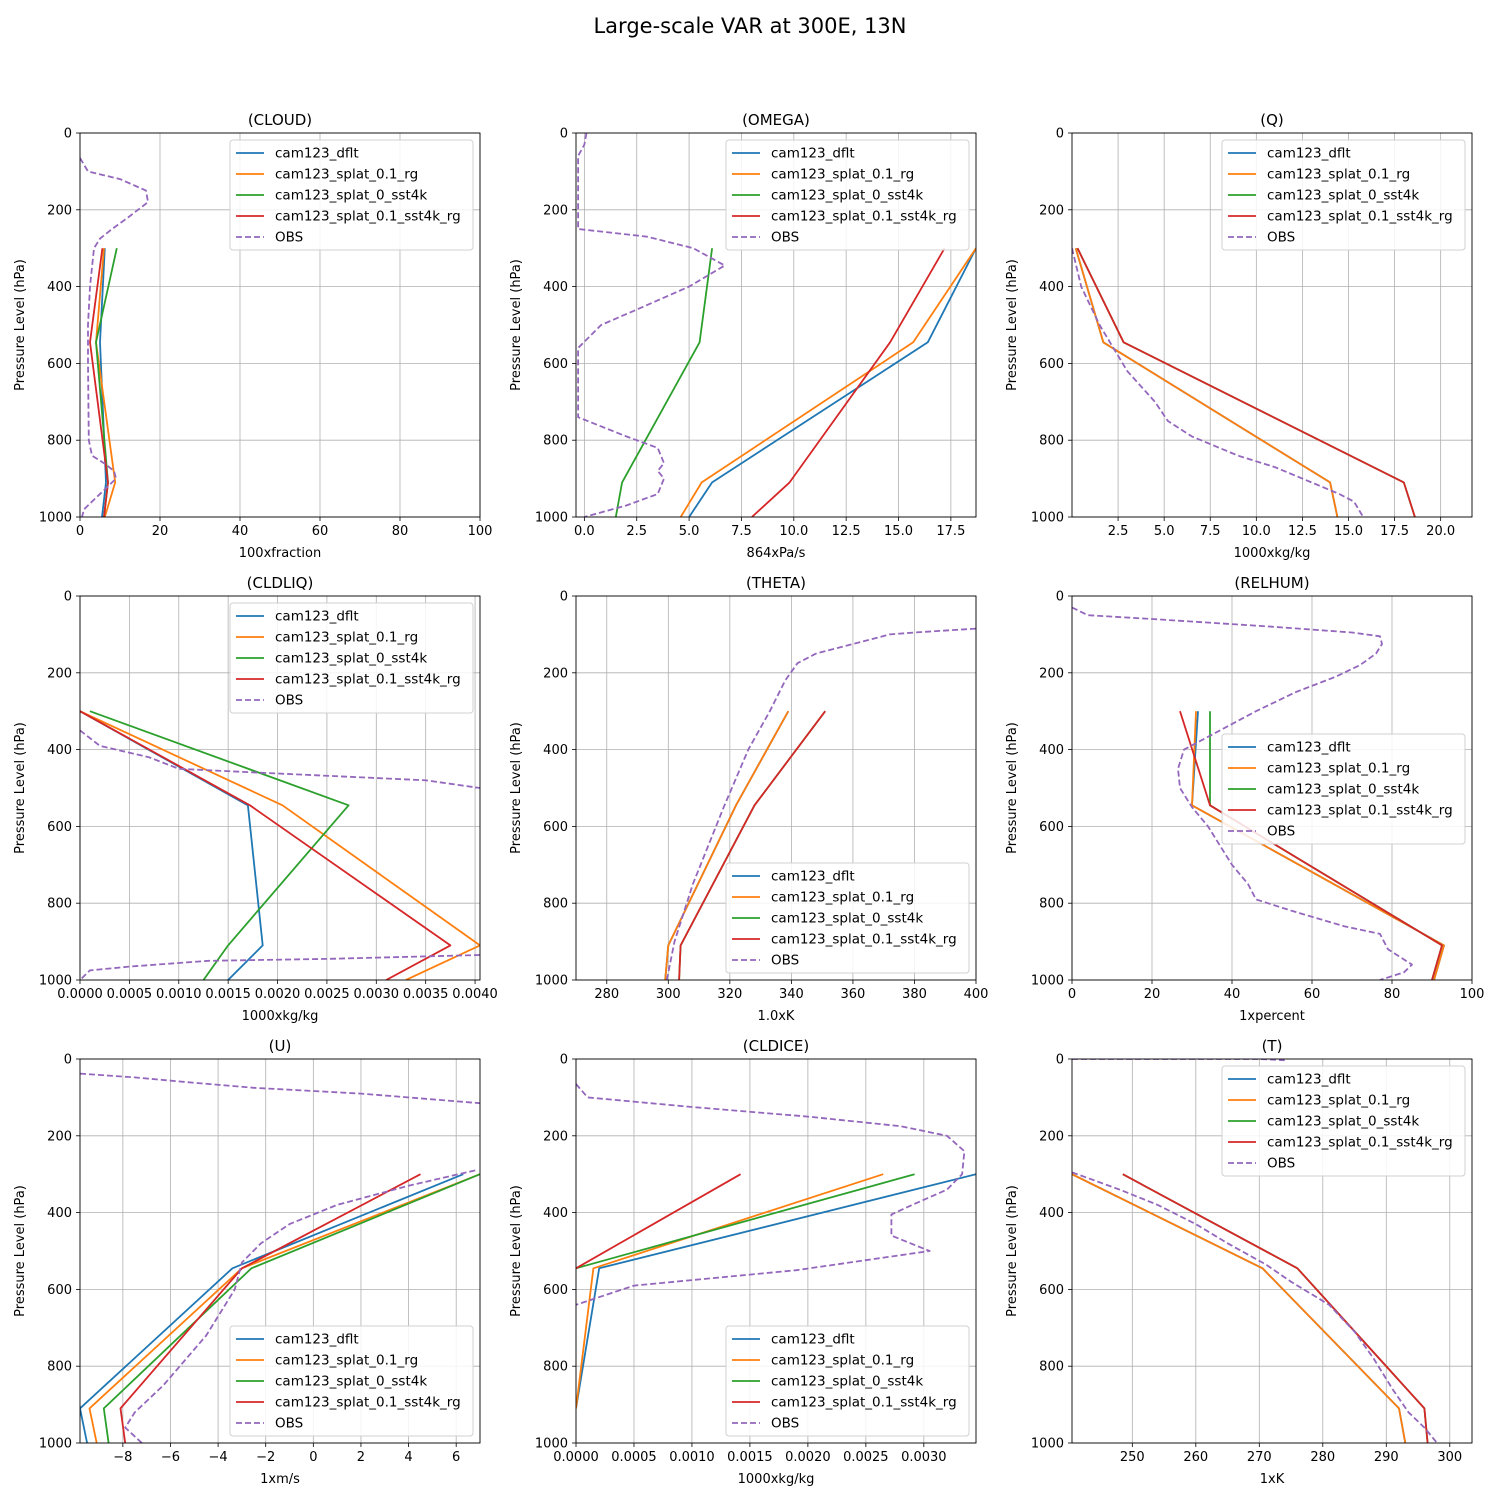 This screenshot has height=1504, width=1500. I want to click on x-tick-label: 6, so click(456, 1457).